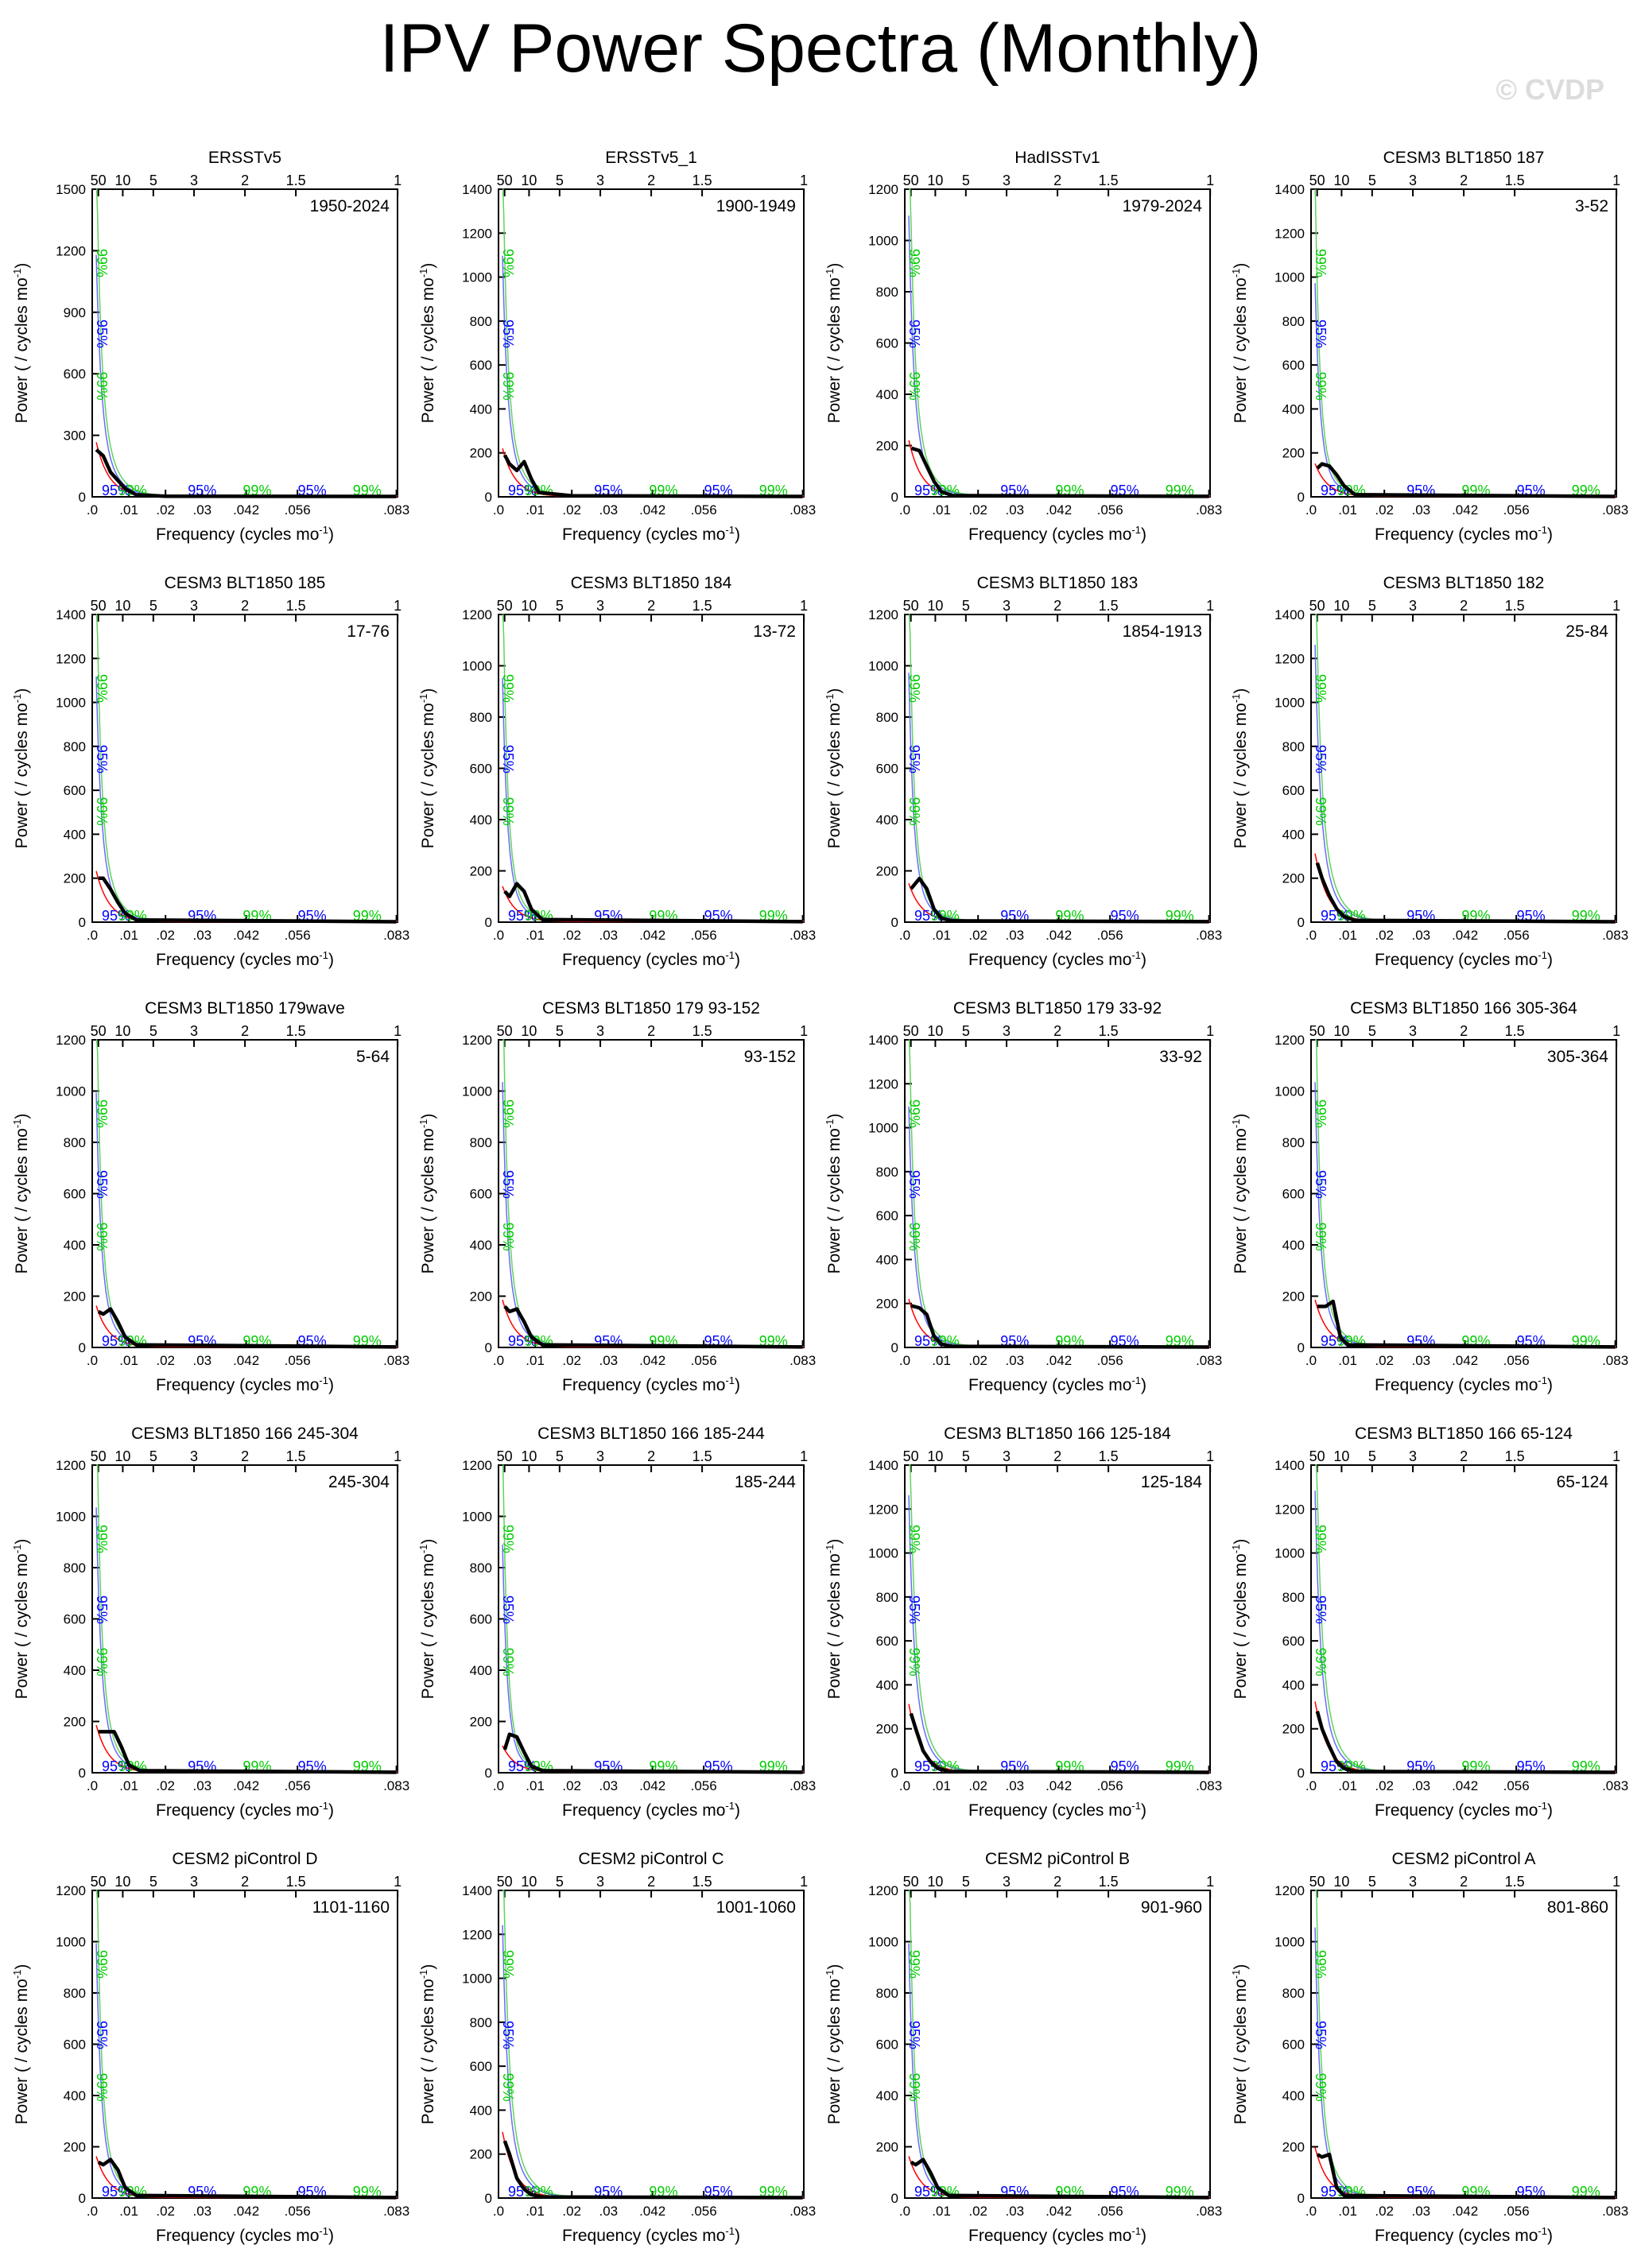 The image size is (1641, 2268). Describe the element at coordinates (71, 189) in the screenshot. I see `y-tick-label: 1500` at that location.